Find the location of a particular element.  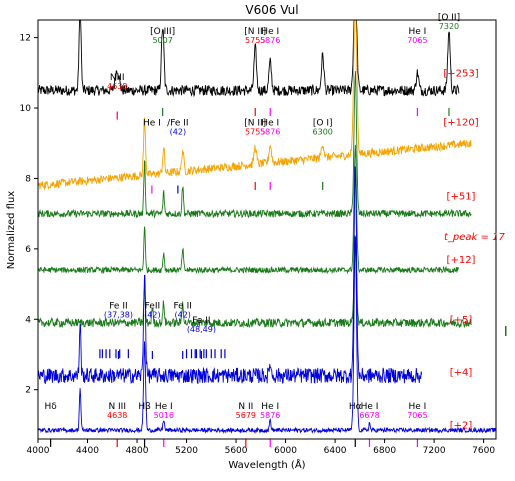

epoch-labels: [+253] [+120] [+51] [+12] [+5] [+4] [+2] is located at coordinates (460, 249).